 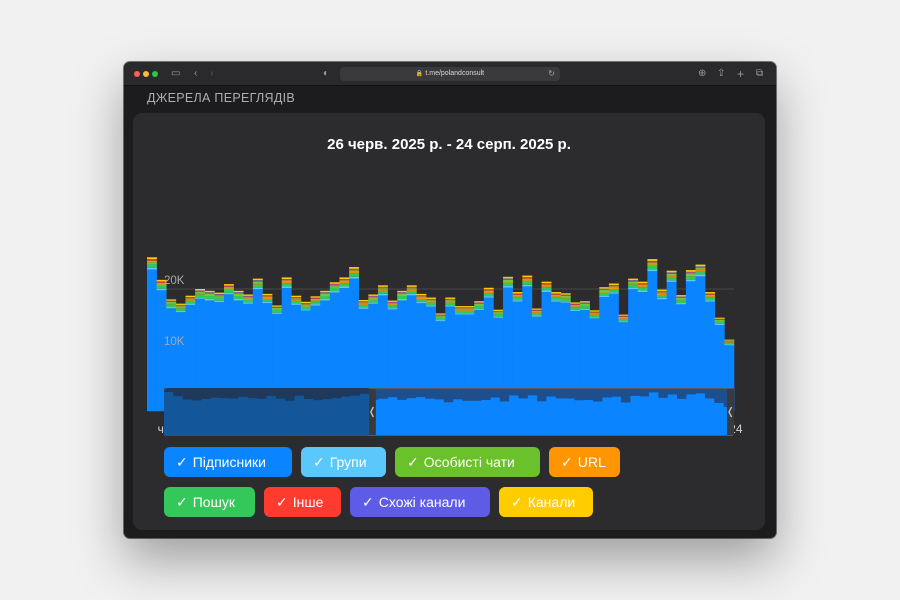 What do you see at coordinates (721, 73) in the screenshot?
I see `share-icon: ⇪` at bounding box center [721, 73].